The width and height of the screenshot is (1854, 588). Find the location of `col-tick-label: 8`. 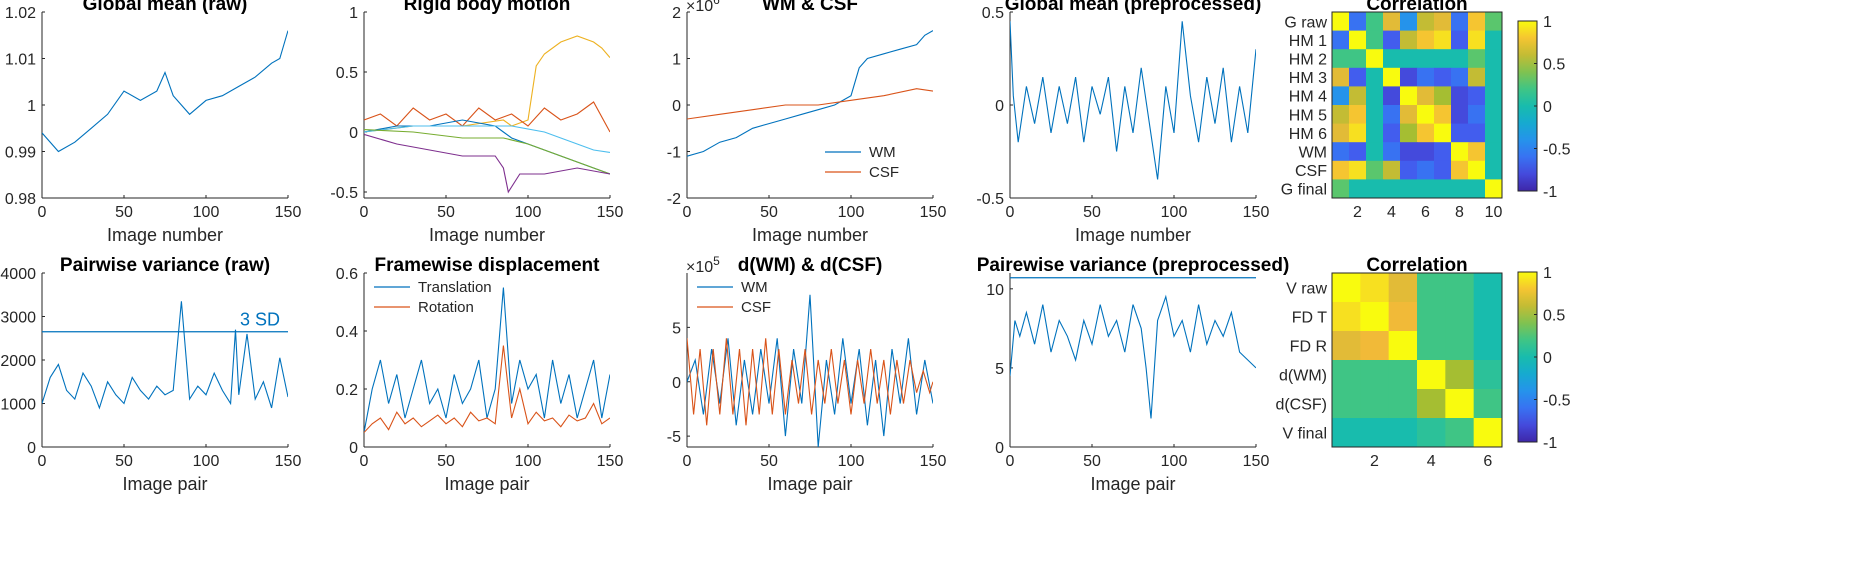

col-tick-label: 8 is located at coordinates (1459, 212).